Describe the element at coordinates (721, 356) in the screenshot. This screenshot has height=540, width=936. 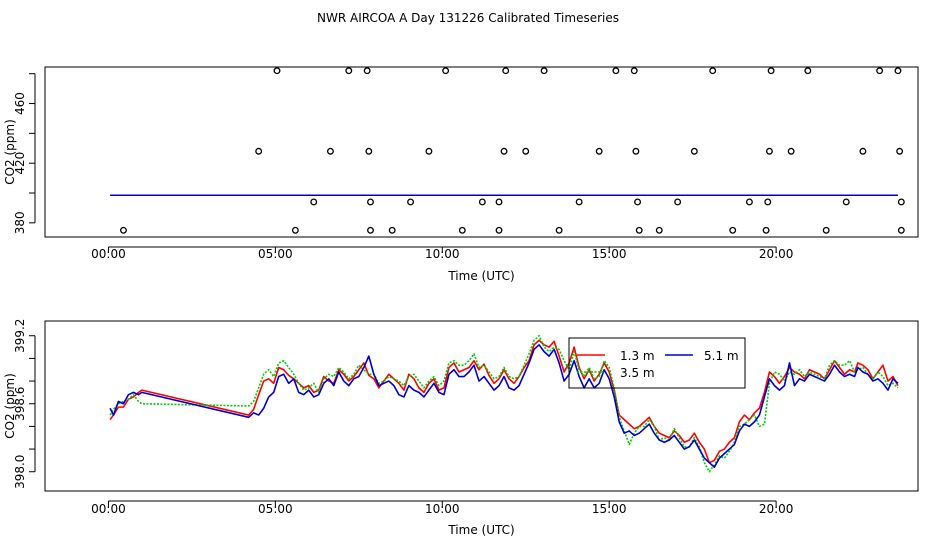
I see `legend-label: 5.1 m` at that location.